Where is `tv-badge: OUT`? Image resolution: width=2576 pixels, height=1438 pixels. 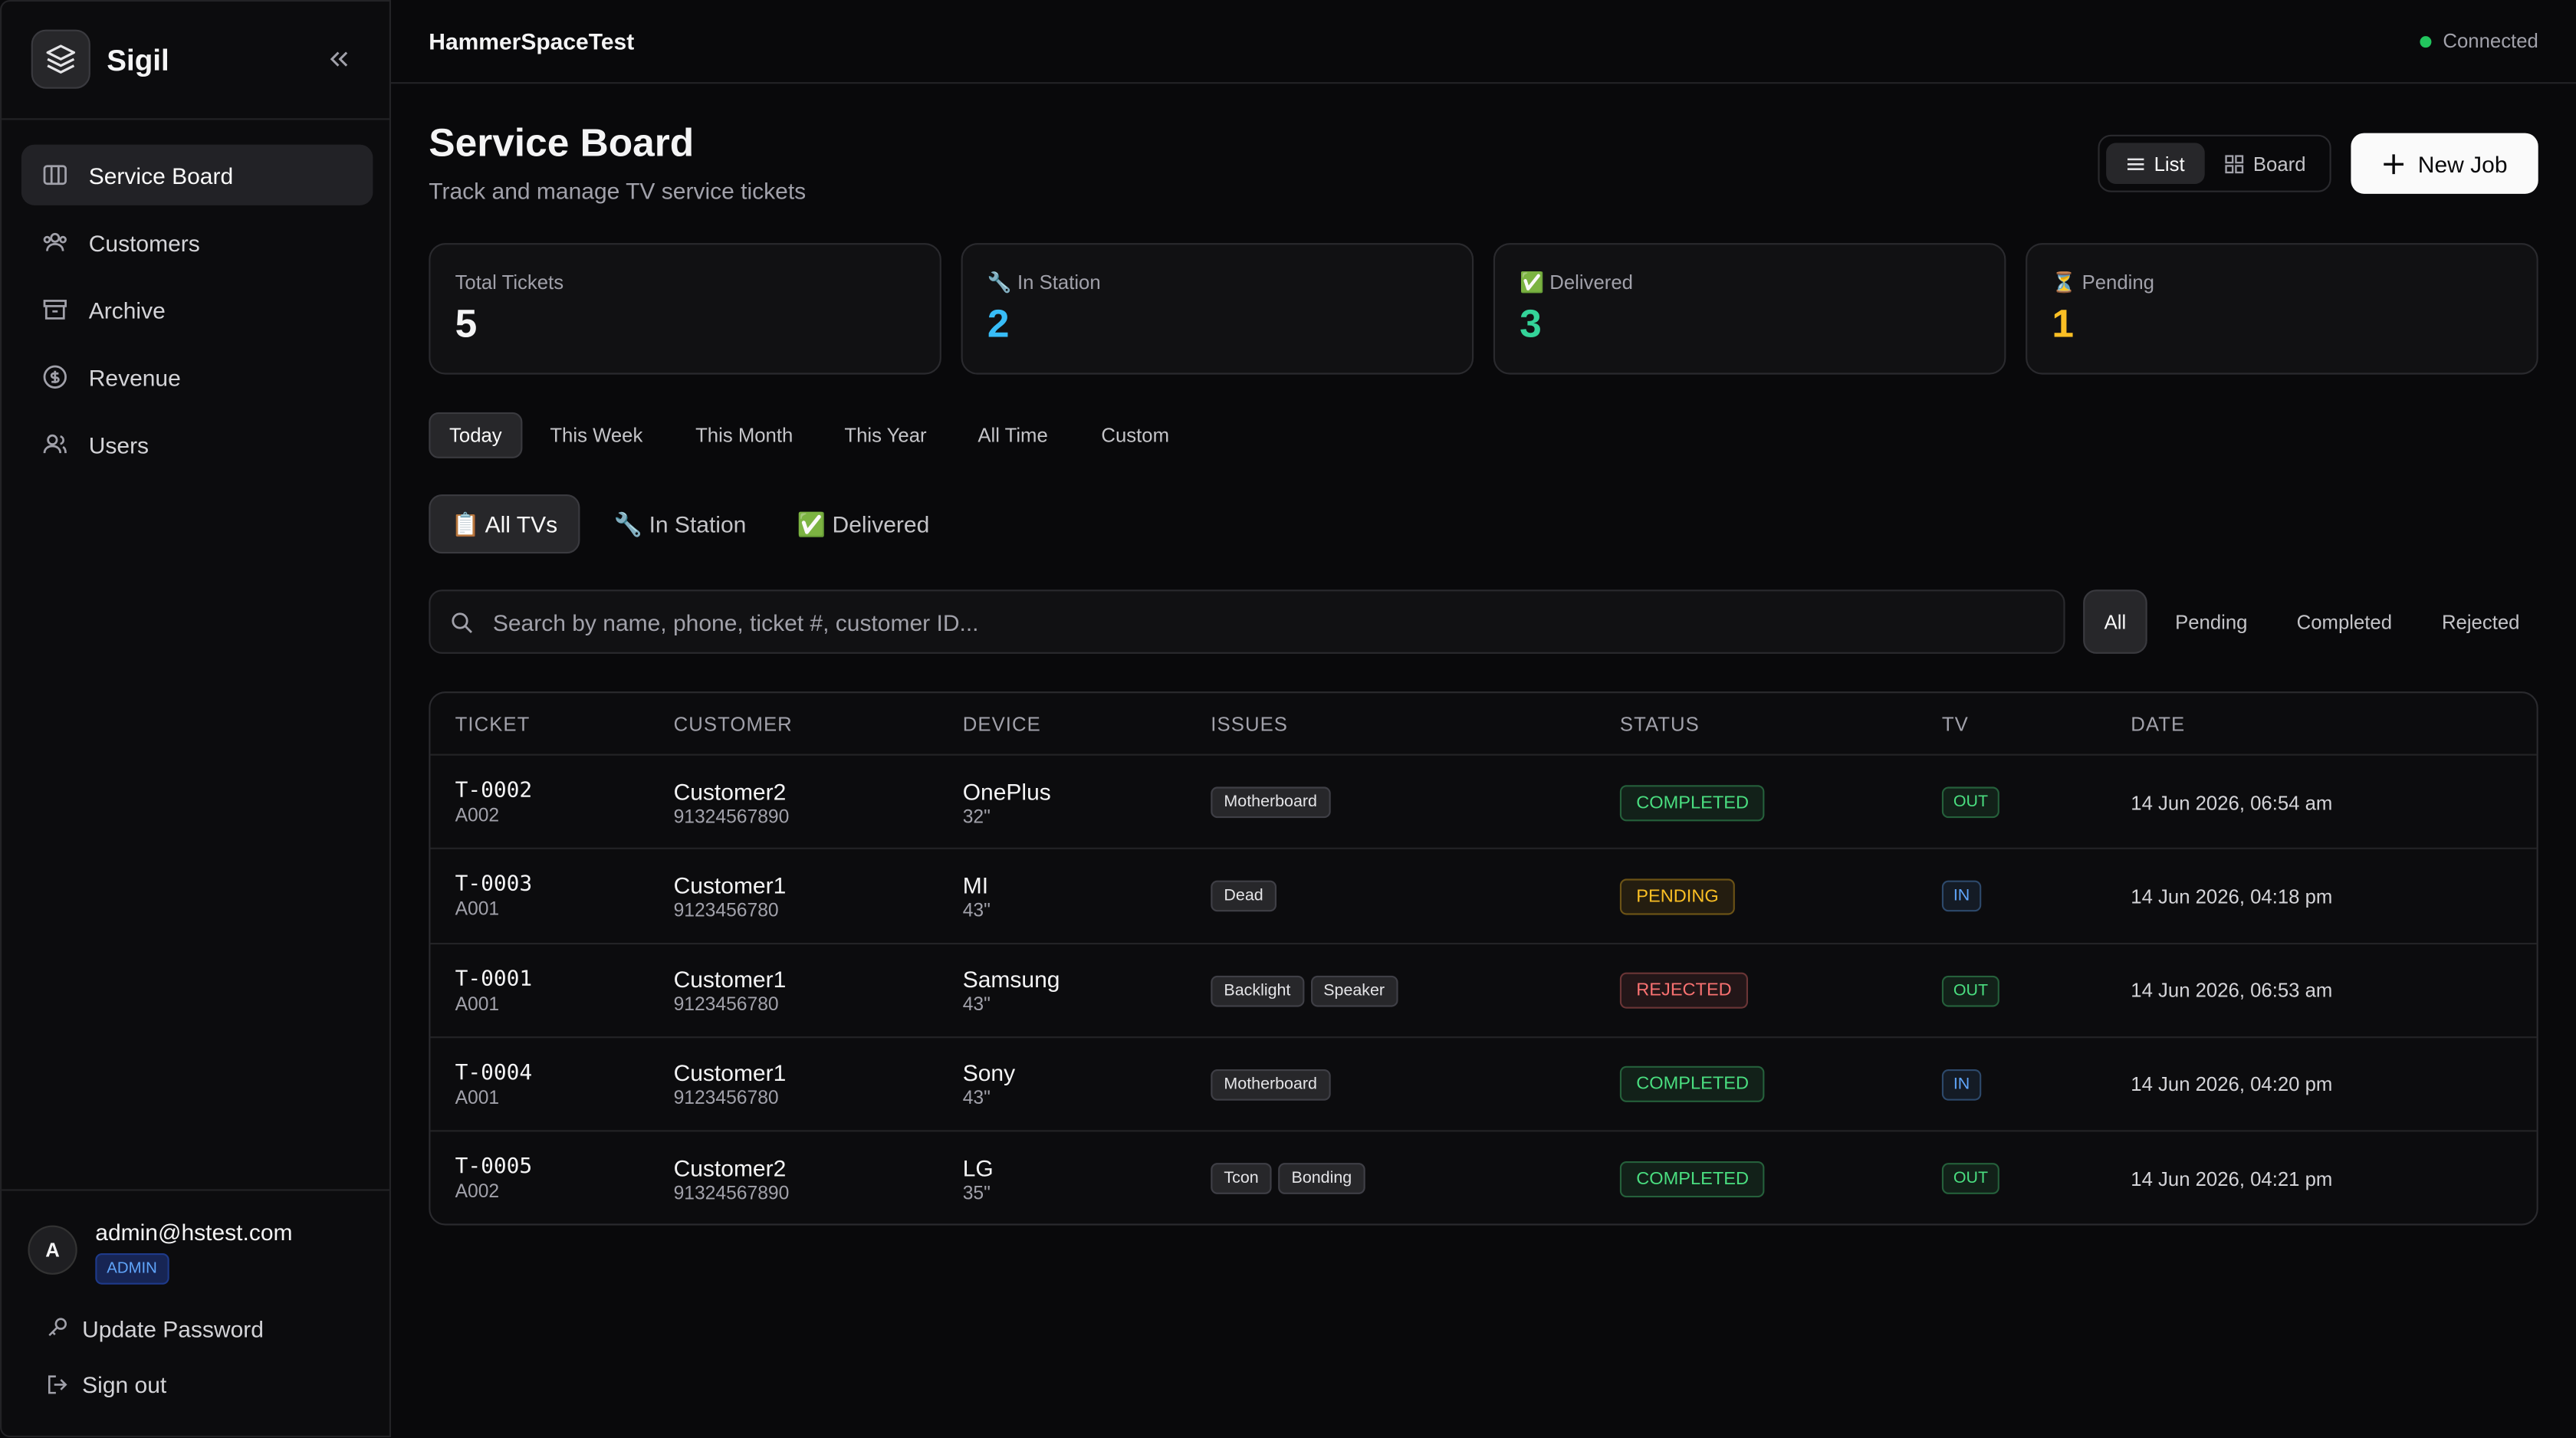
tv-badge: OUT is located at coordinates (1971, 802).